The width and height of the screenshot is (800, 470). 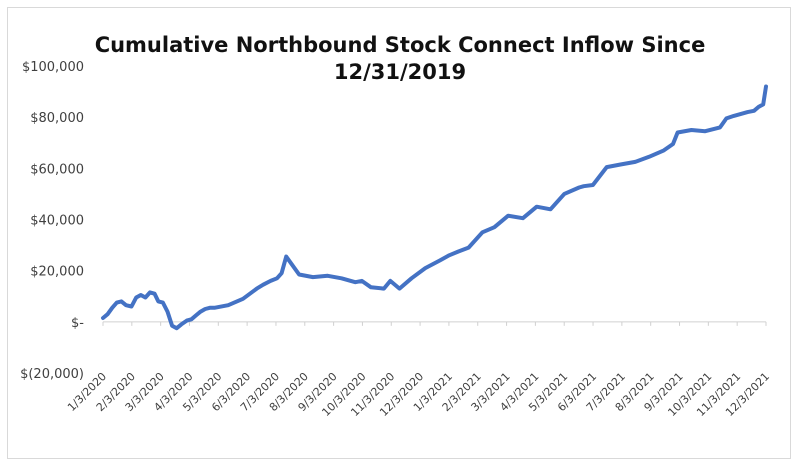 I want to click on y-tick-label: $40,000, so click(x=57, y=221).